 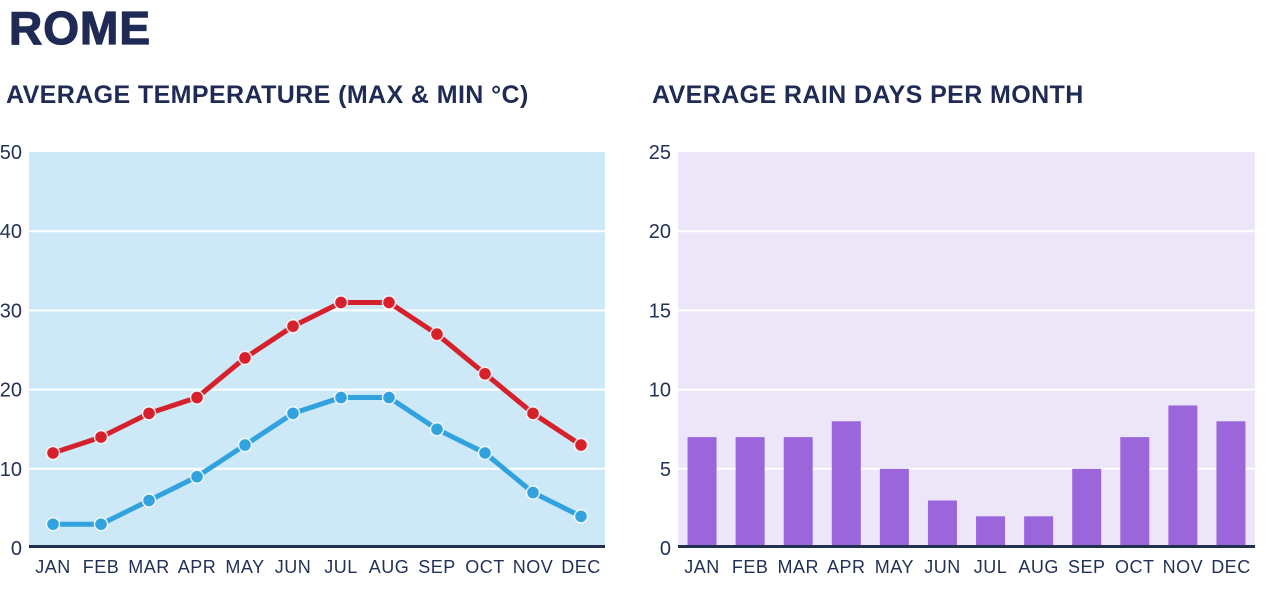 What do you see at coordinates (1135, 492) in the screenshot?
I see `rain-bar-oct` at bounding box center [1135, 492].